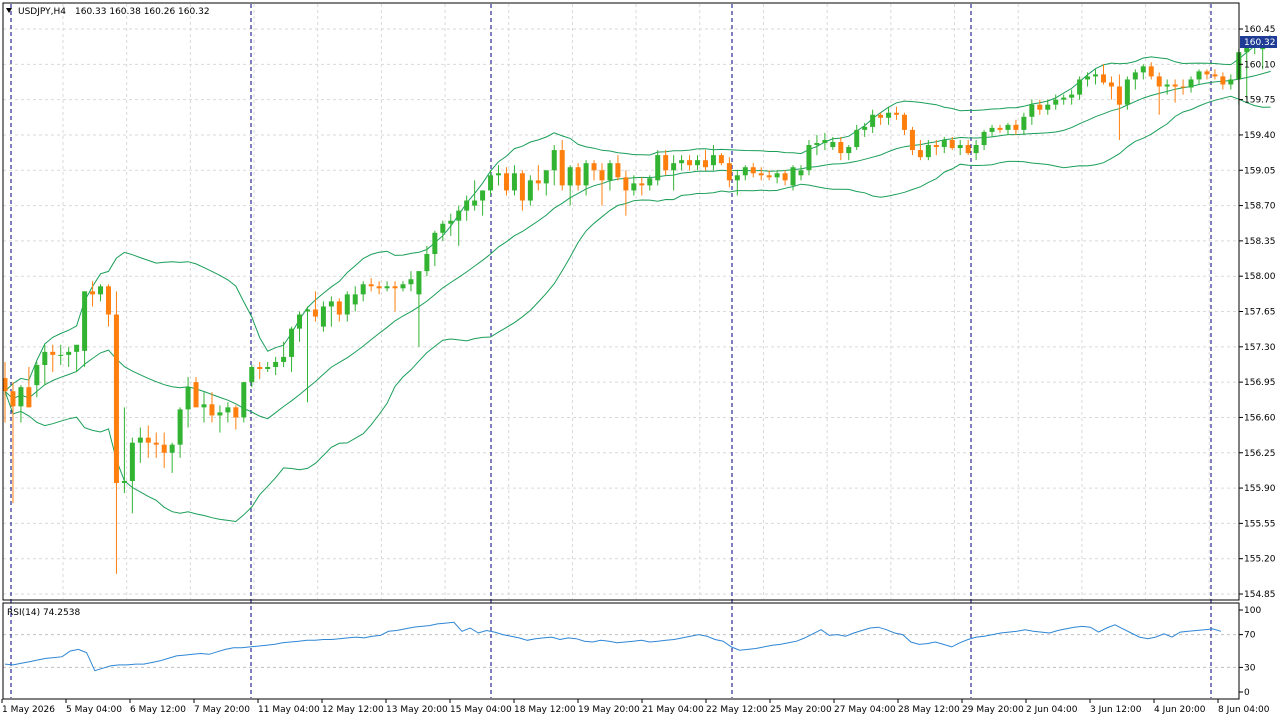 This screenshot has height=720, width=1280. Describe the element at coordinates (613, 646) in the screenshot. I see `rsi-series` at that location.